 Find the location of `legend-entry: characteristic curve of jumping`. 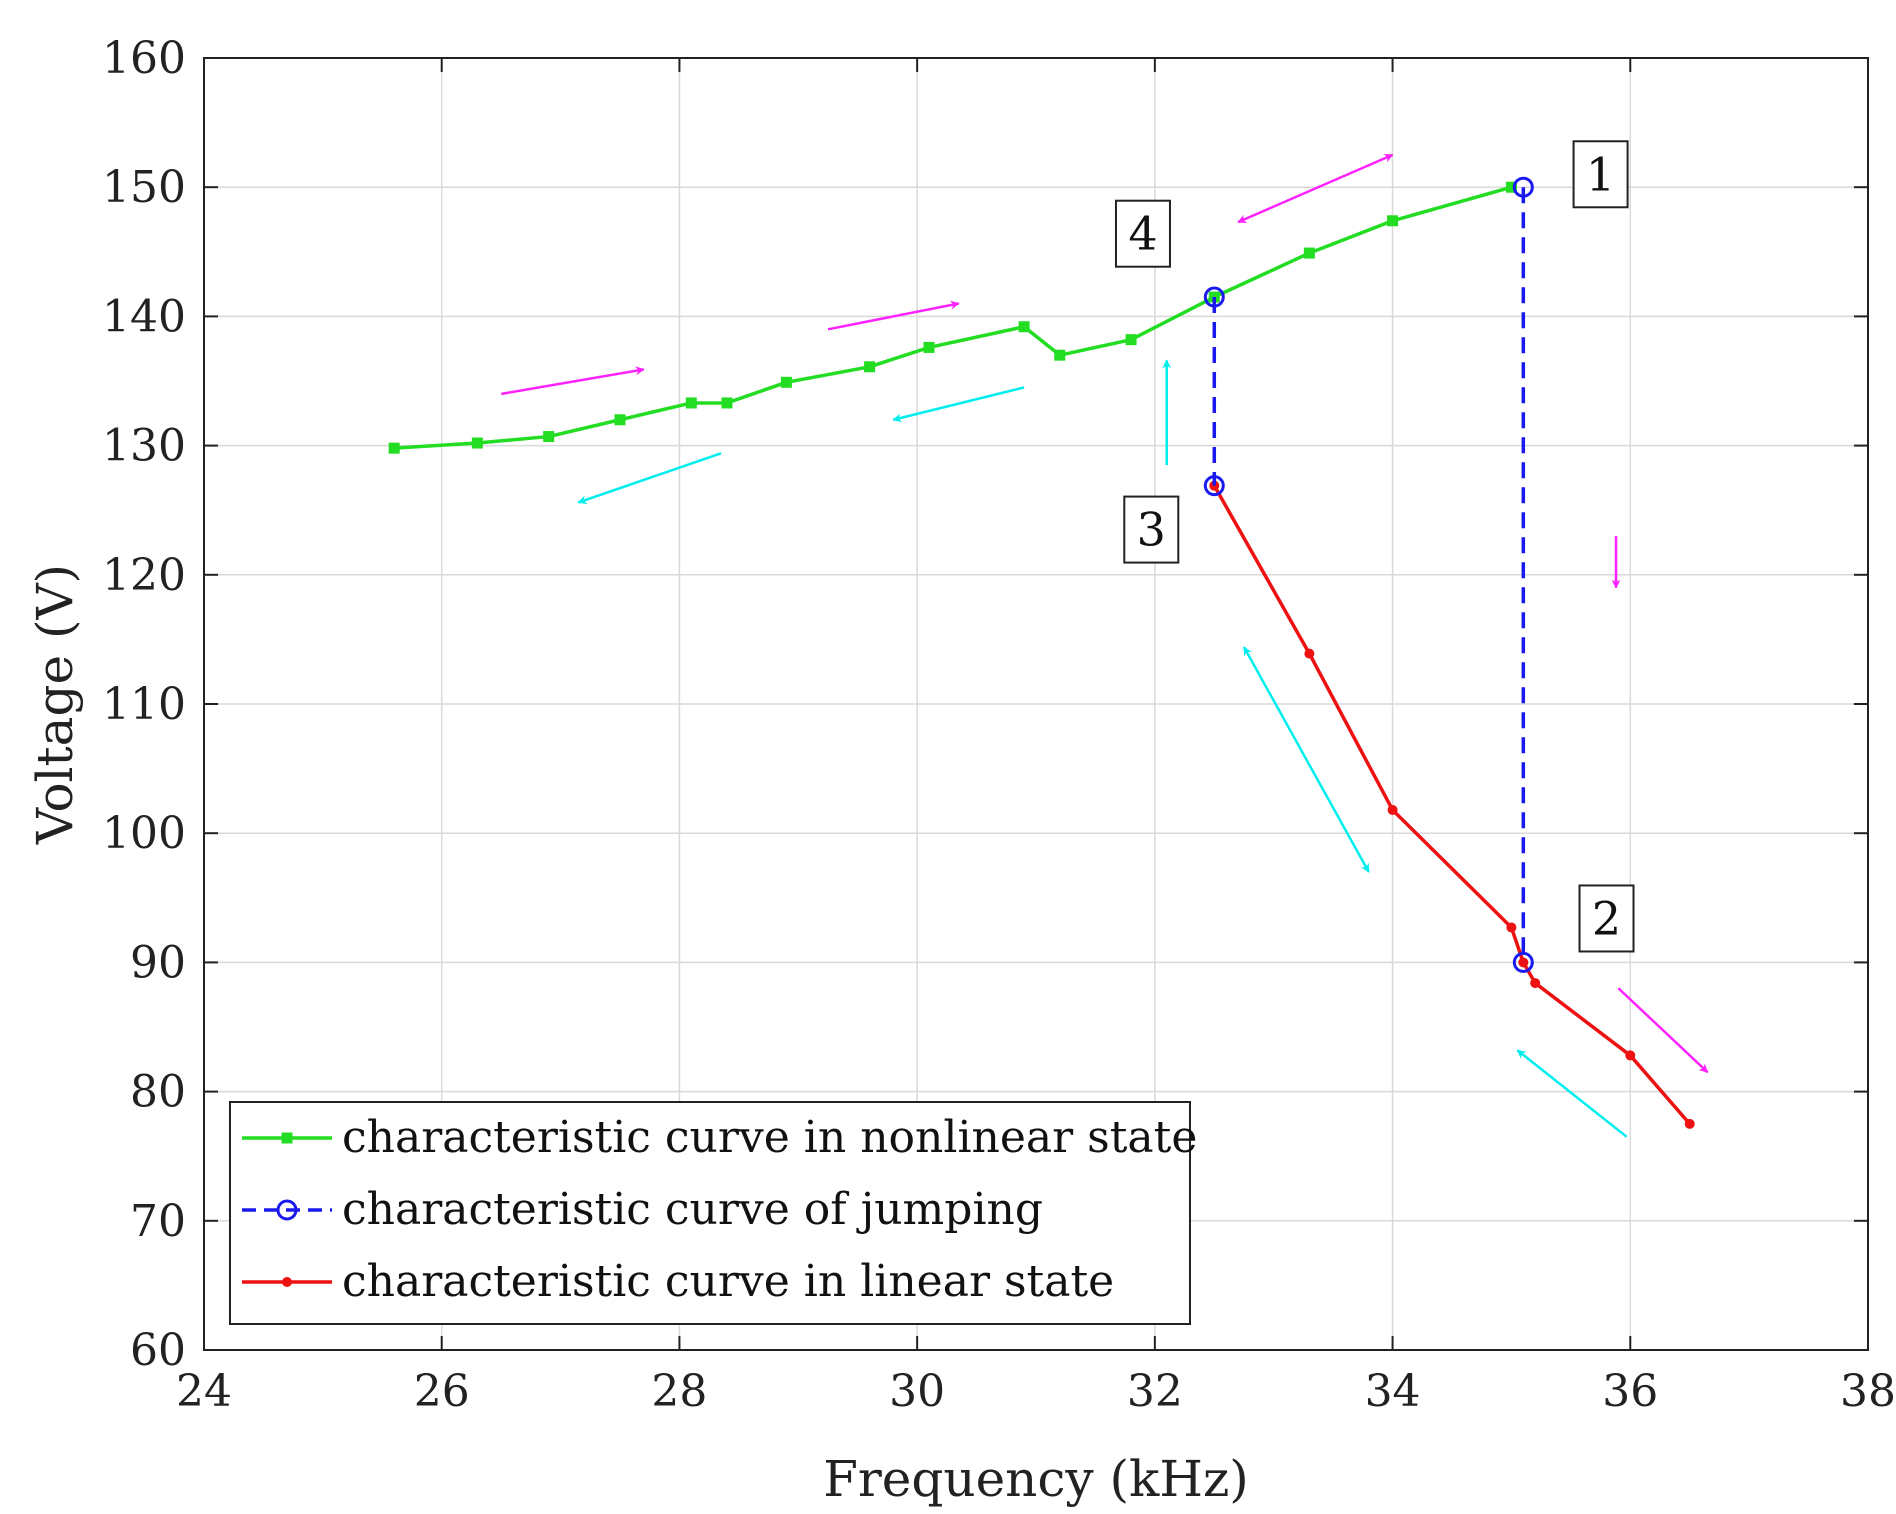

legend-entry: characteristic curve of jumping is located at coordinates (642, 1209).